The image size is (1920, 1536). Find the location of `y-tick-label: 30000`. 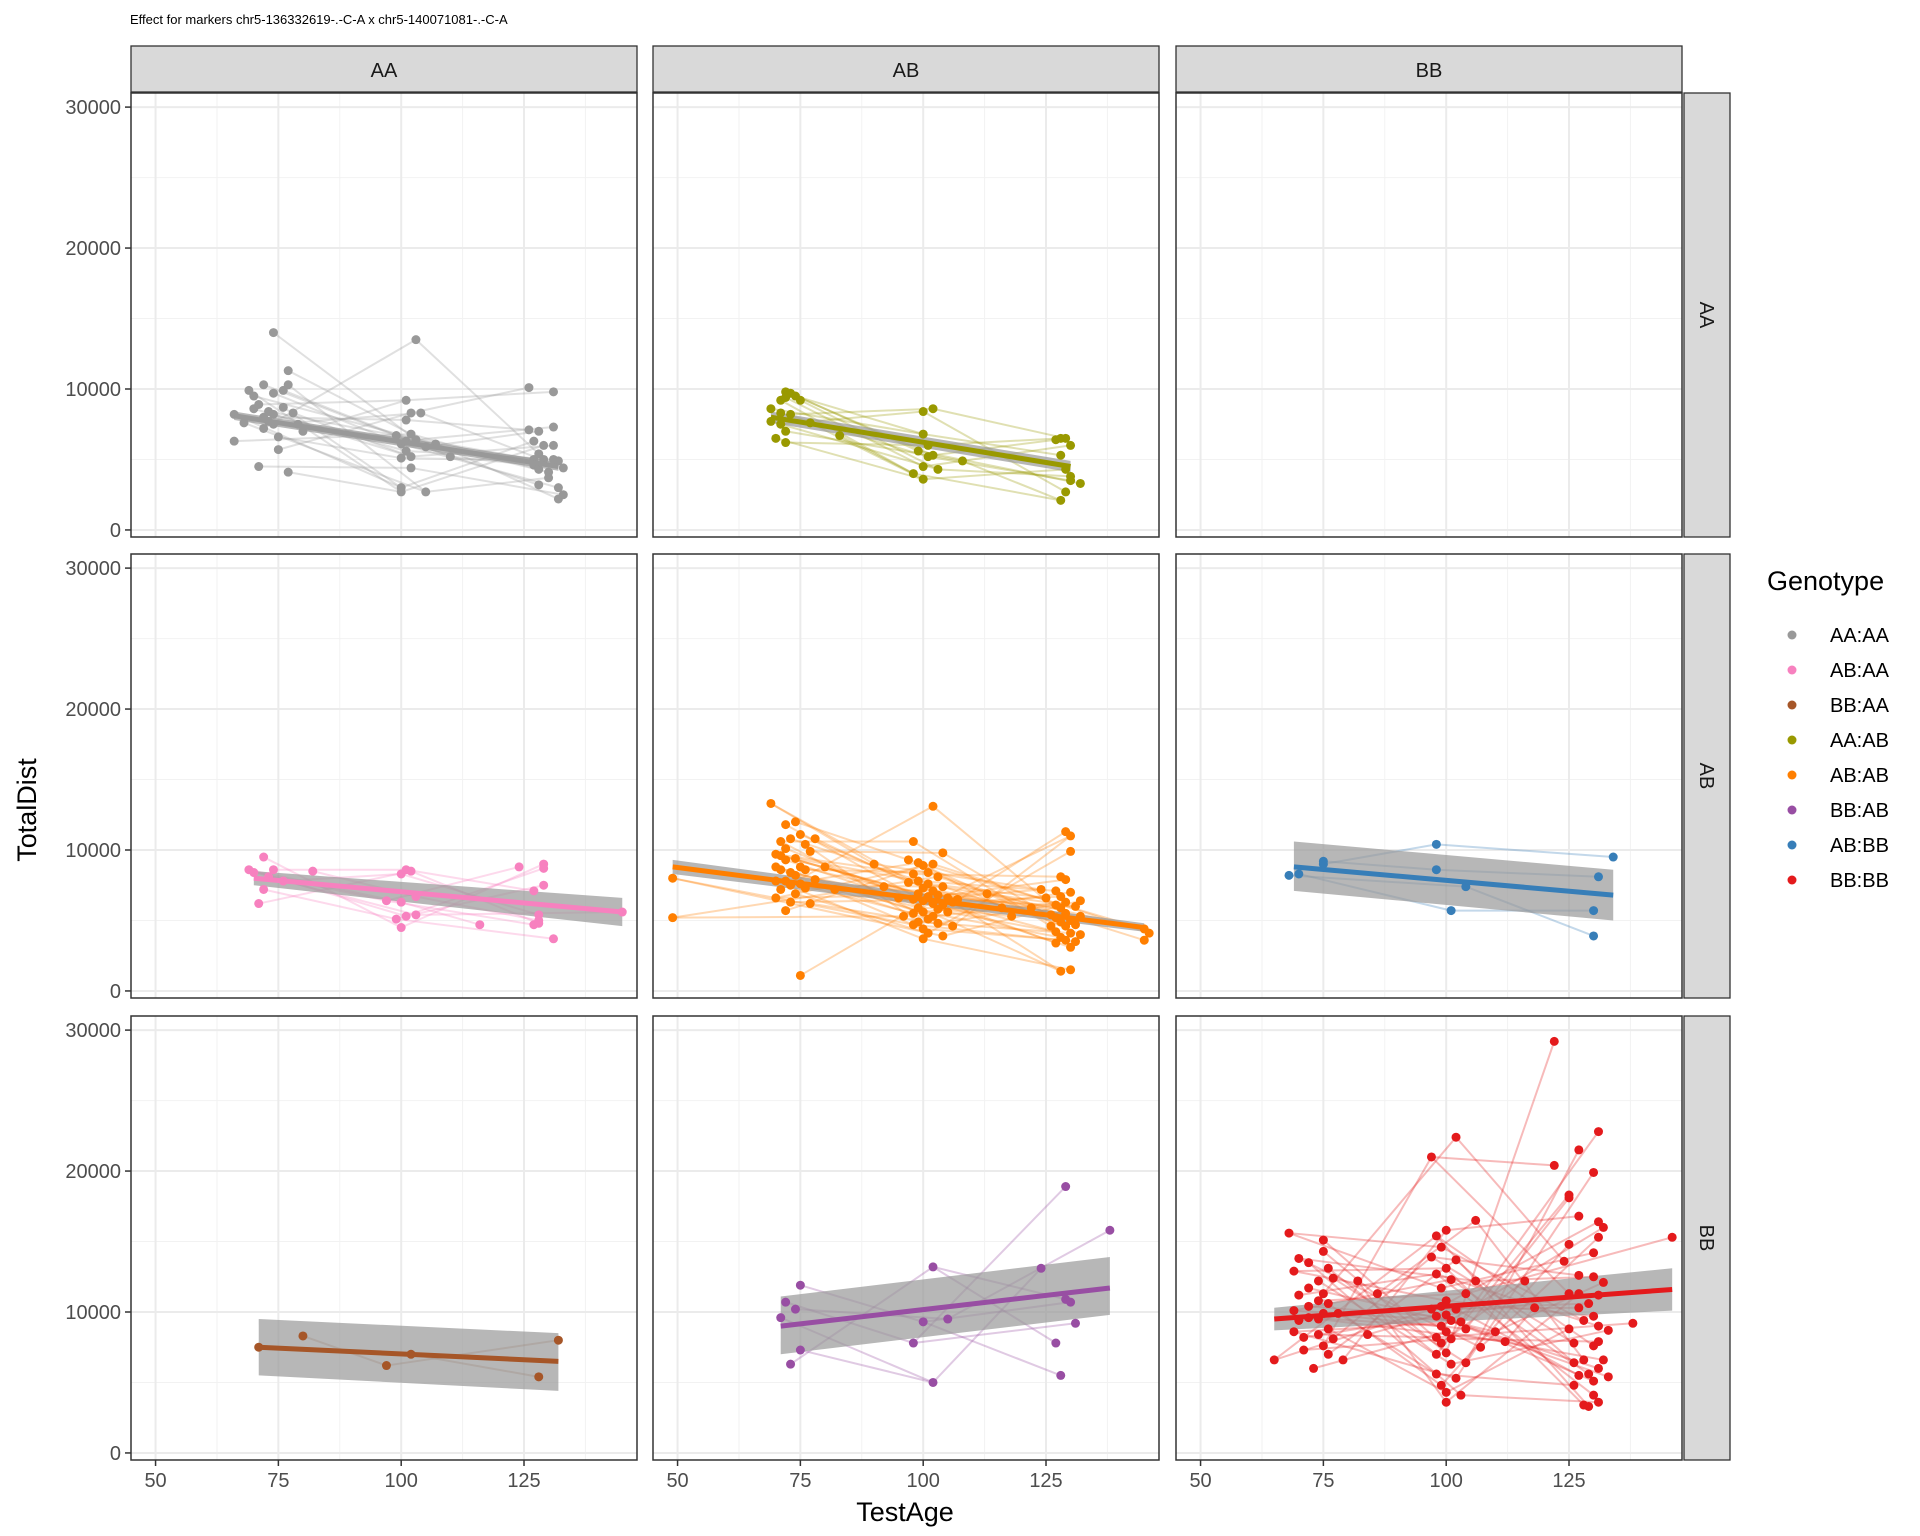

y-tick-label: 30000 is located at coordinates (93, 108).